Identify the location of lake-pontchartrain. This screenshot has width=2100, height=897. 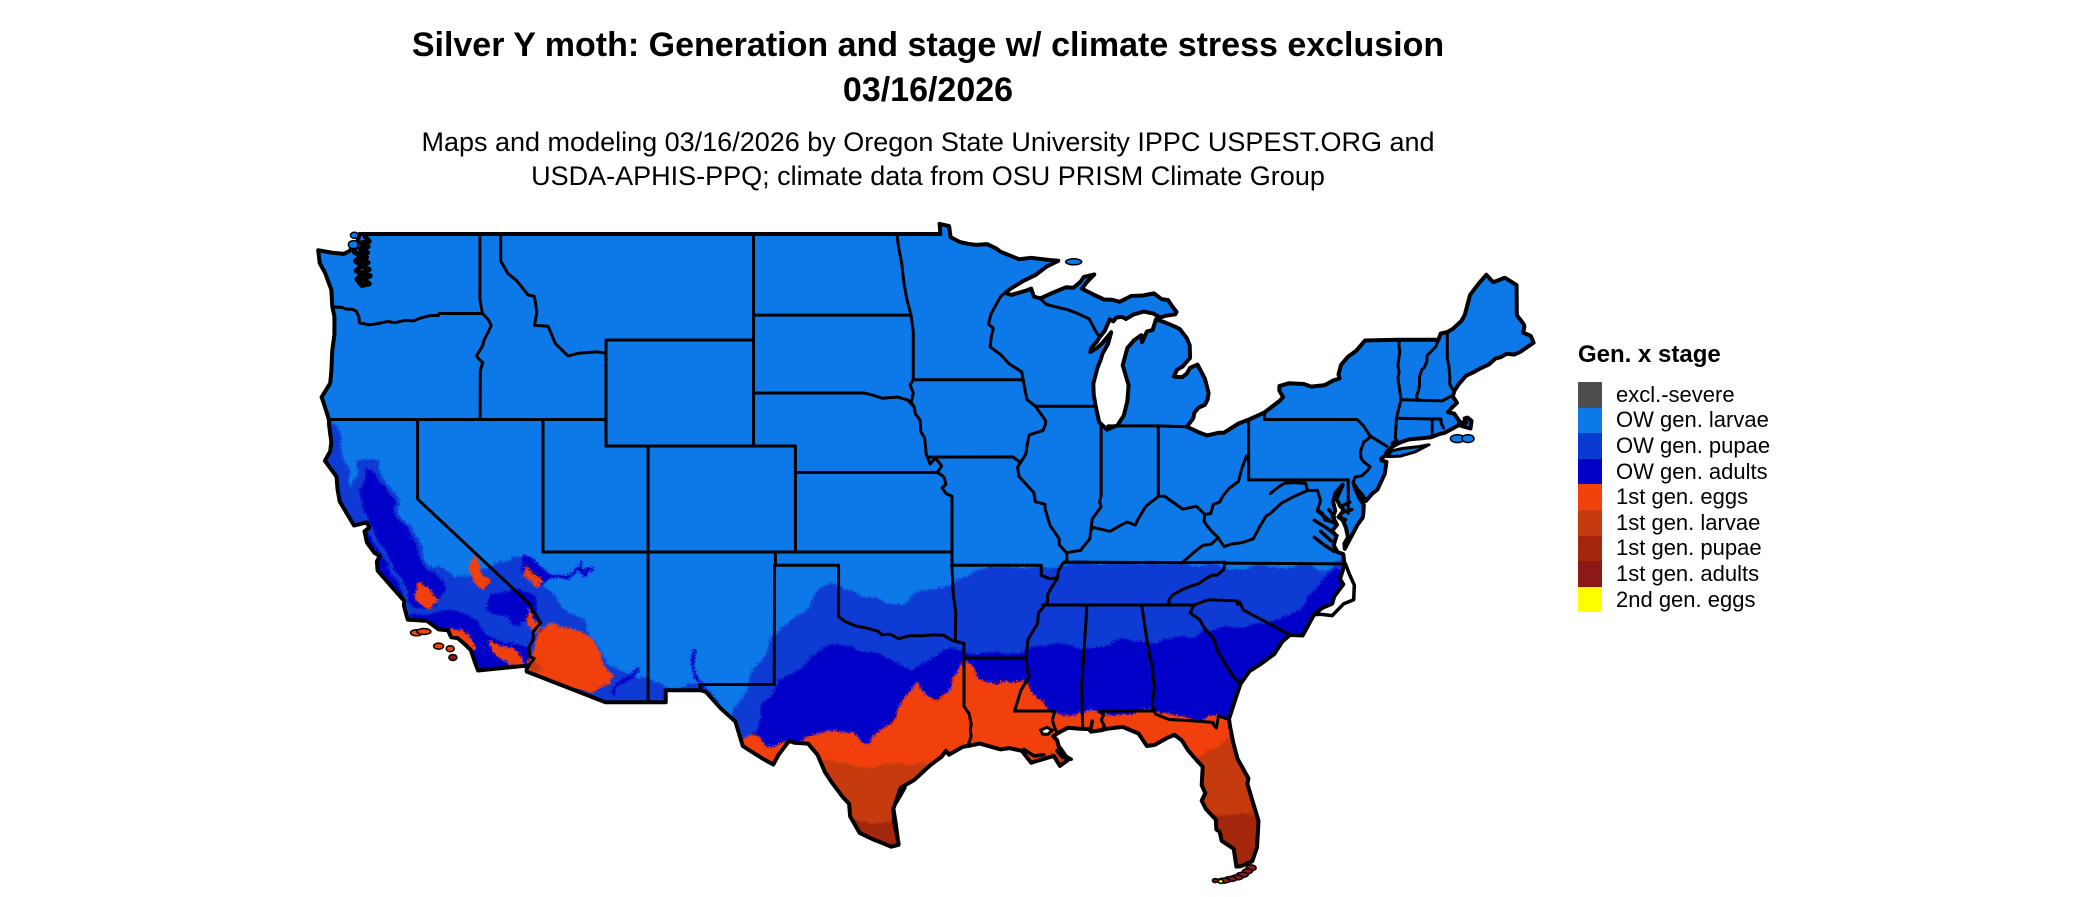
(1047, 730).